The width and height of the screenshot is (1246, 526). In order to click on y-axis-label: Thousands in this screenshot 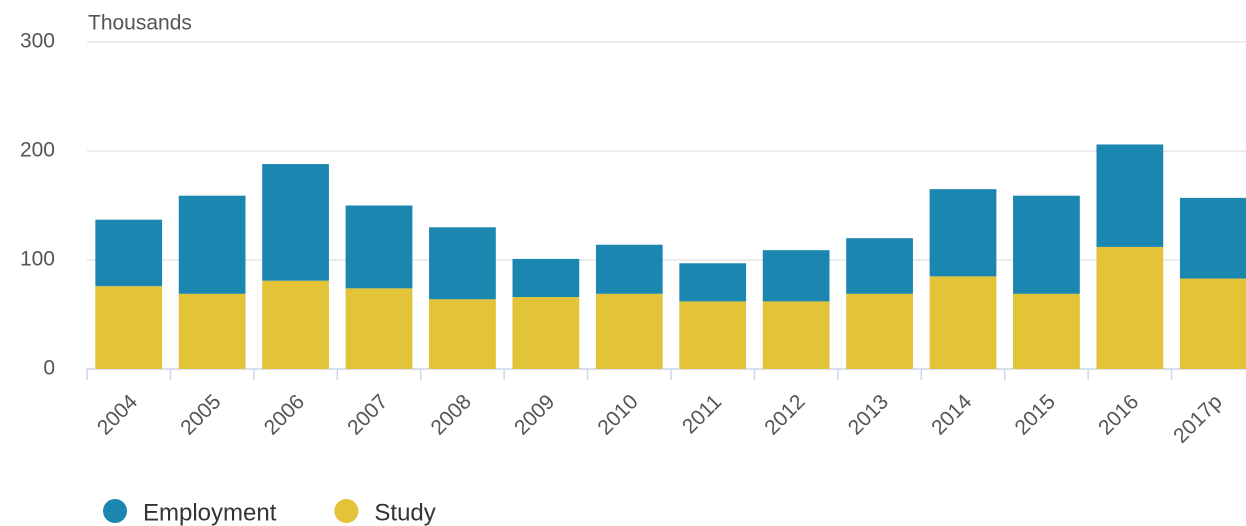, I will do `click(140, 23)`.